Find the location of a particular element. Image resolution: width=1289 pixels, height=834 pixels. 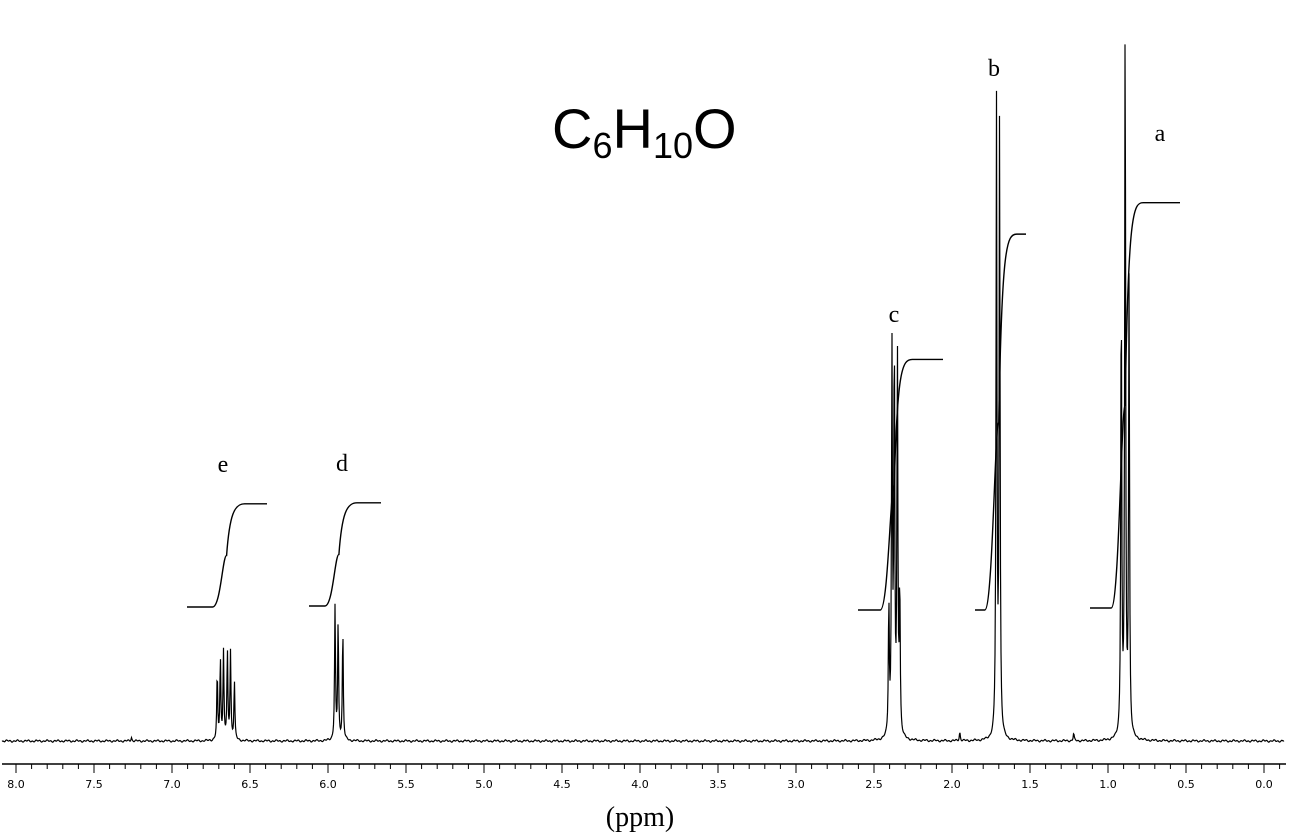

integral-curve-b is located at coordinates (1000, 422).